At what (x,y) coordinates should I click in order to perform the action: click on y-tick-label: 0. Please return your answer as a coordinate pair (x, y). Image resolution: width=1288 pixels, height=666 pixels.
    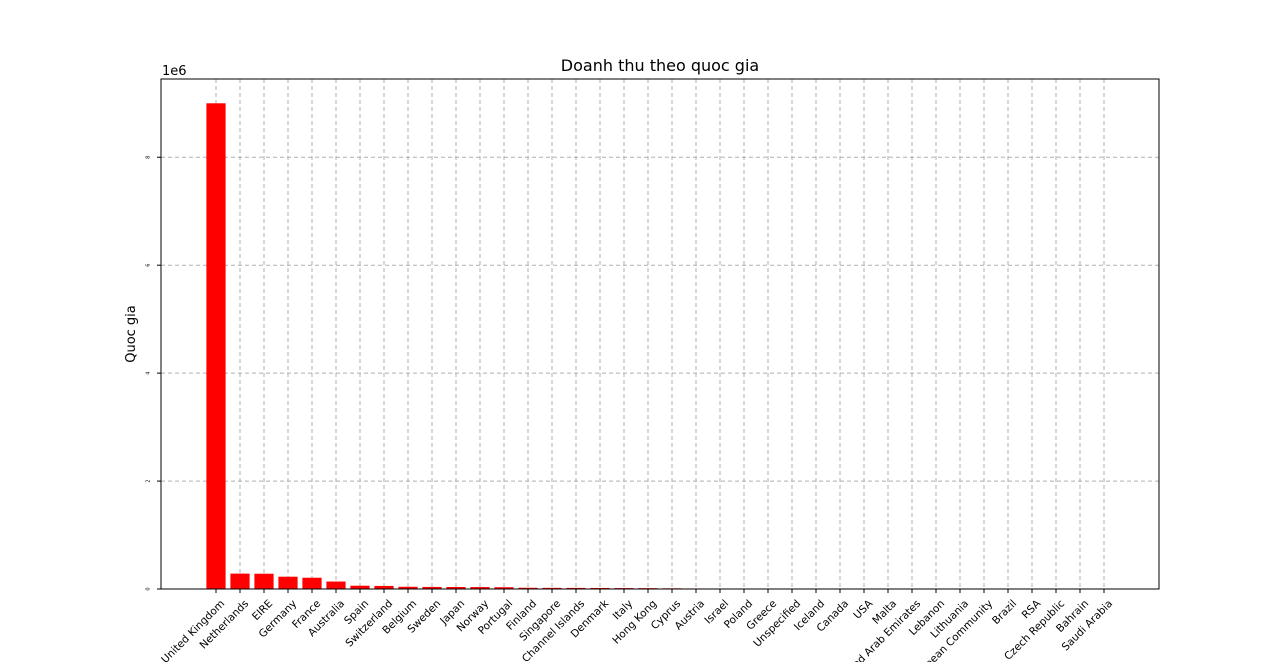
    Looking at the image, I should click on (149, 588).